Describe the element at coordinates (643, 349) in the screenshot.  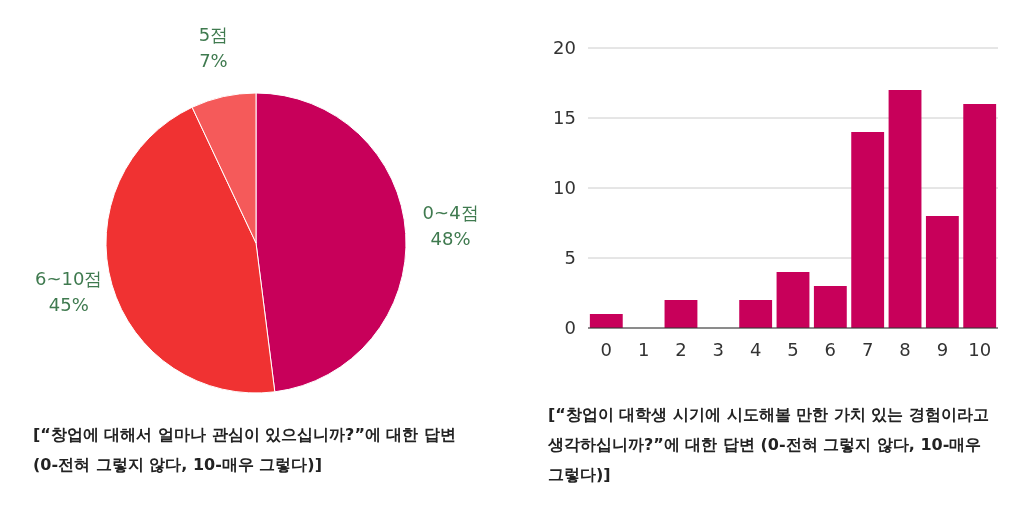
I see `x-tick-label: 1` at that location.